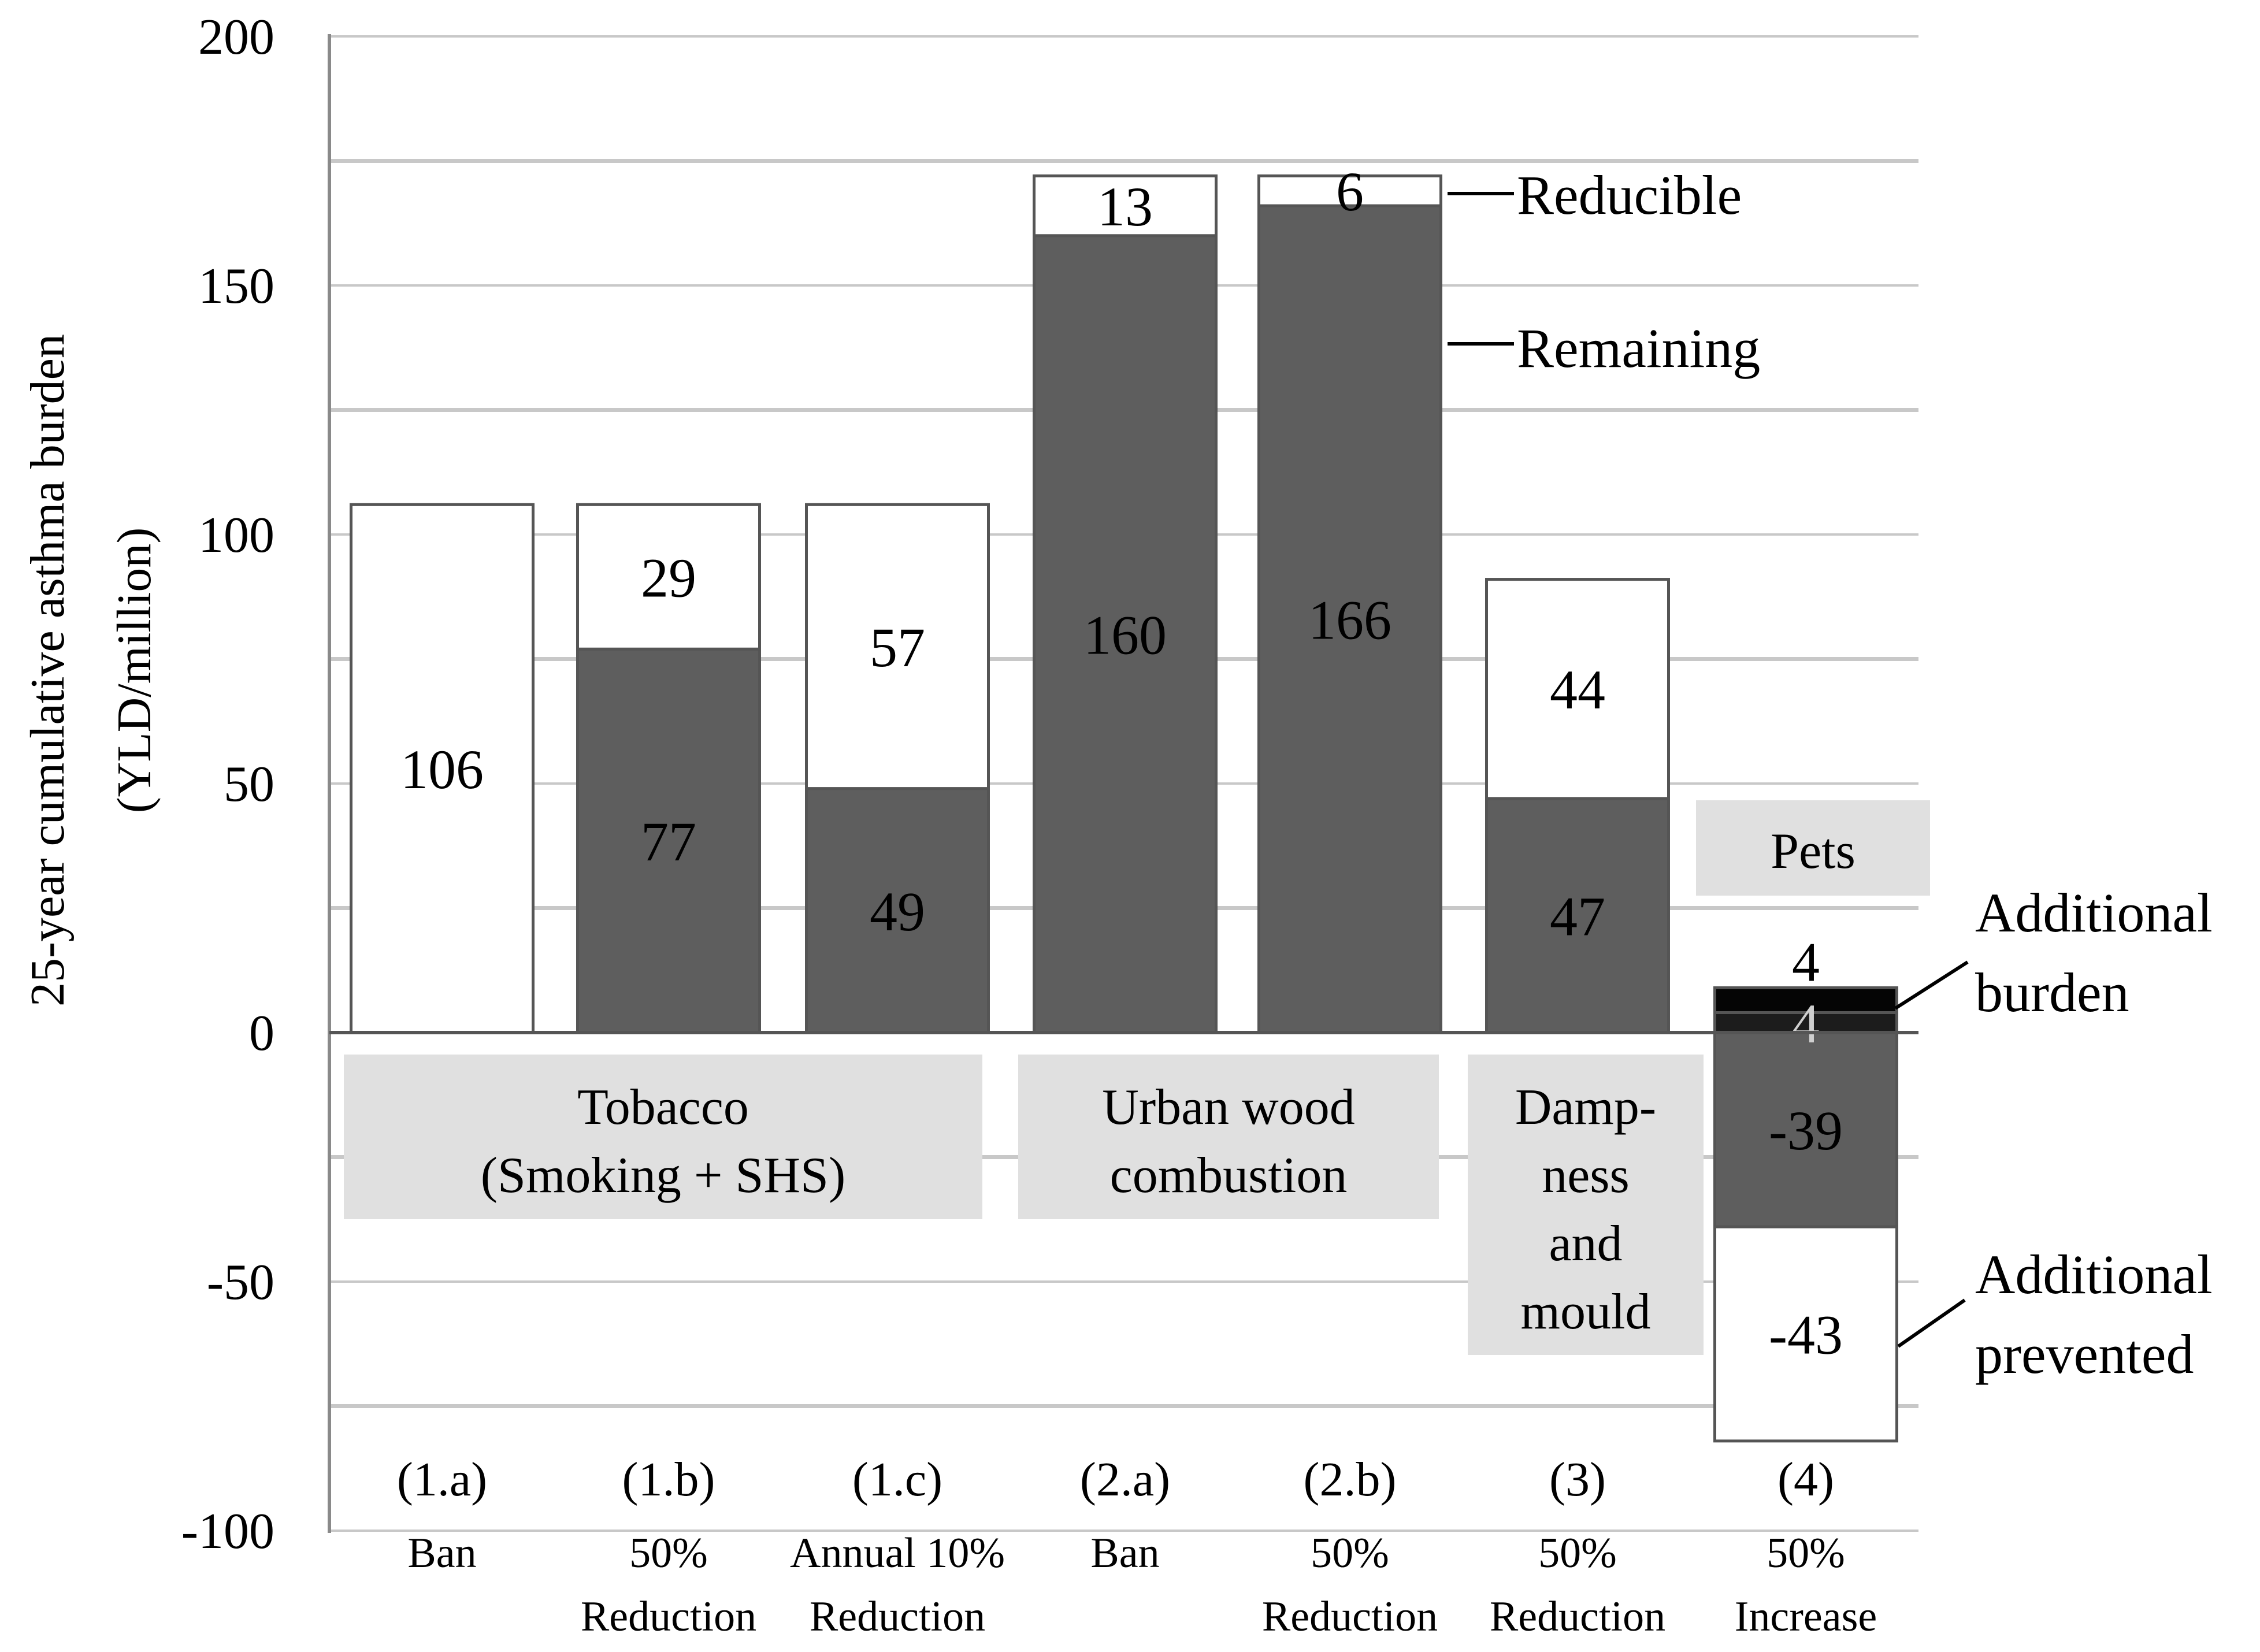 The image size is (2260, 1652). I want to click on group-label-text: mould, so click(1586, 1312).